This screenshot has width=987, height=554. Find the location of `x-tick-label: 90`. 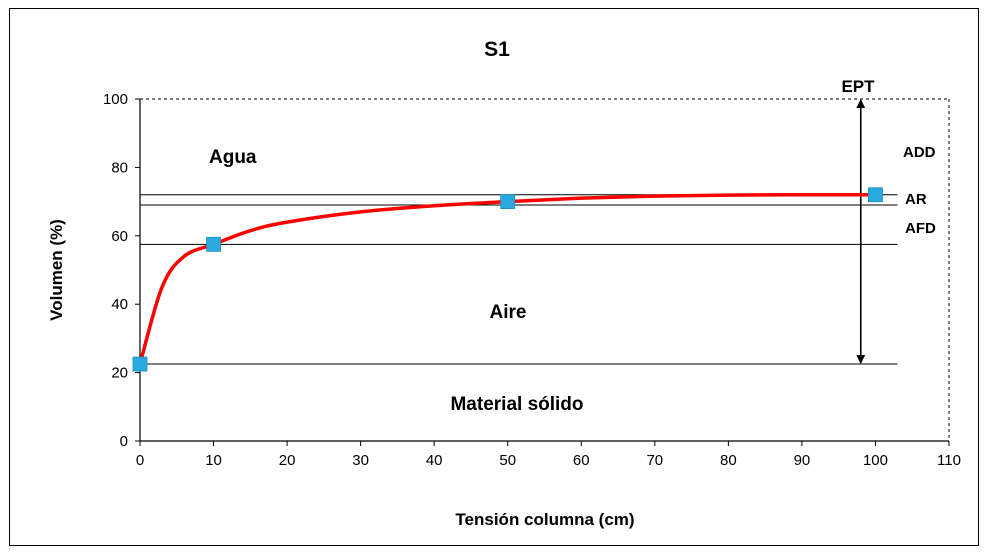

x-tick-label: 90 is located at coordinates (802, 460).